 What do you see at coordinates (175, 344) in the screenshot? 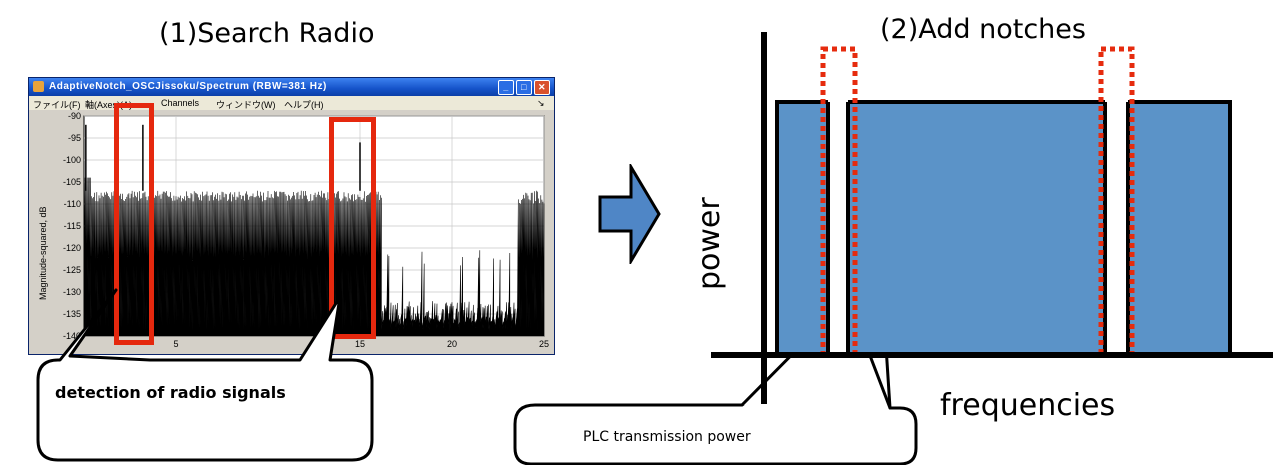
I see `x-tick-label: 5` at bounding box center [175, 344].